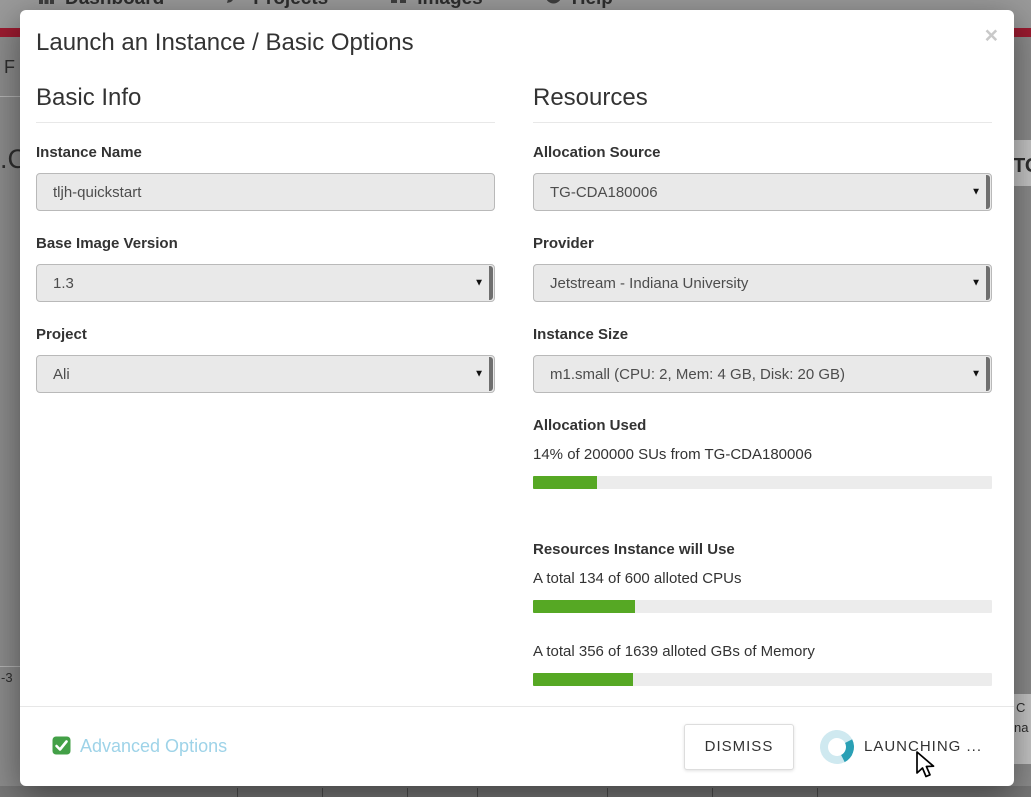 The height and width of the screenshot is (797, 1031). I want to click on background-table-strip, so click(515, 791).